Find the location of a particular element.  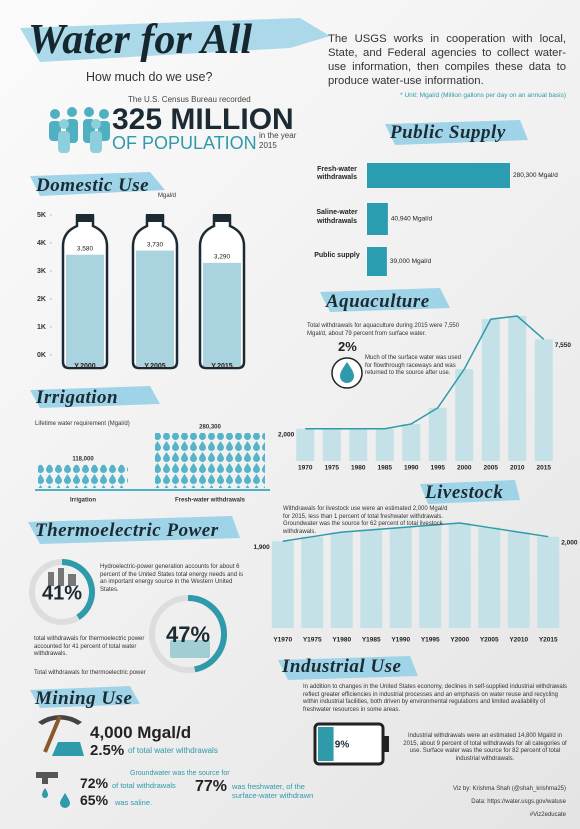

battery-fill is located at coordinates (326, 744).